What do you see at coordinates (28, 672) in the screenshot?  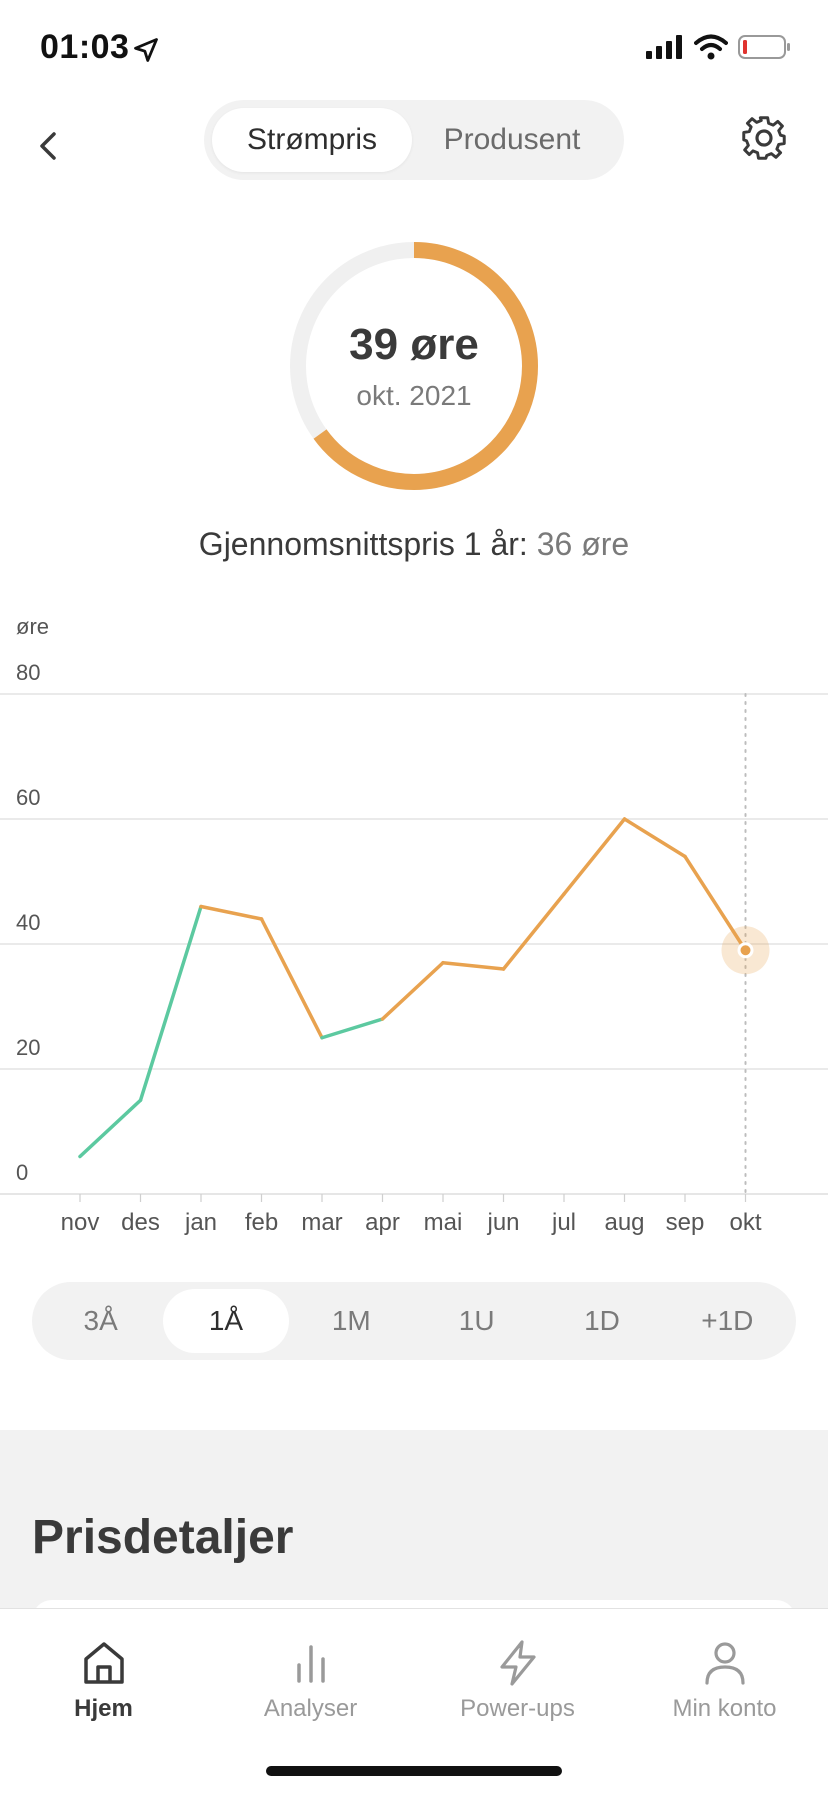 I see `y-tick-label: 80` at bounding box center [28, 672].